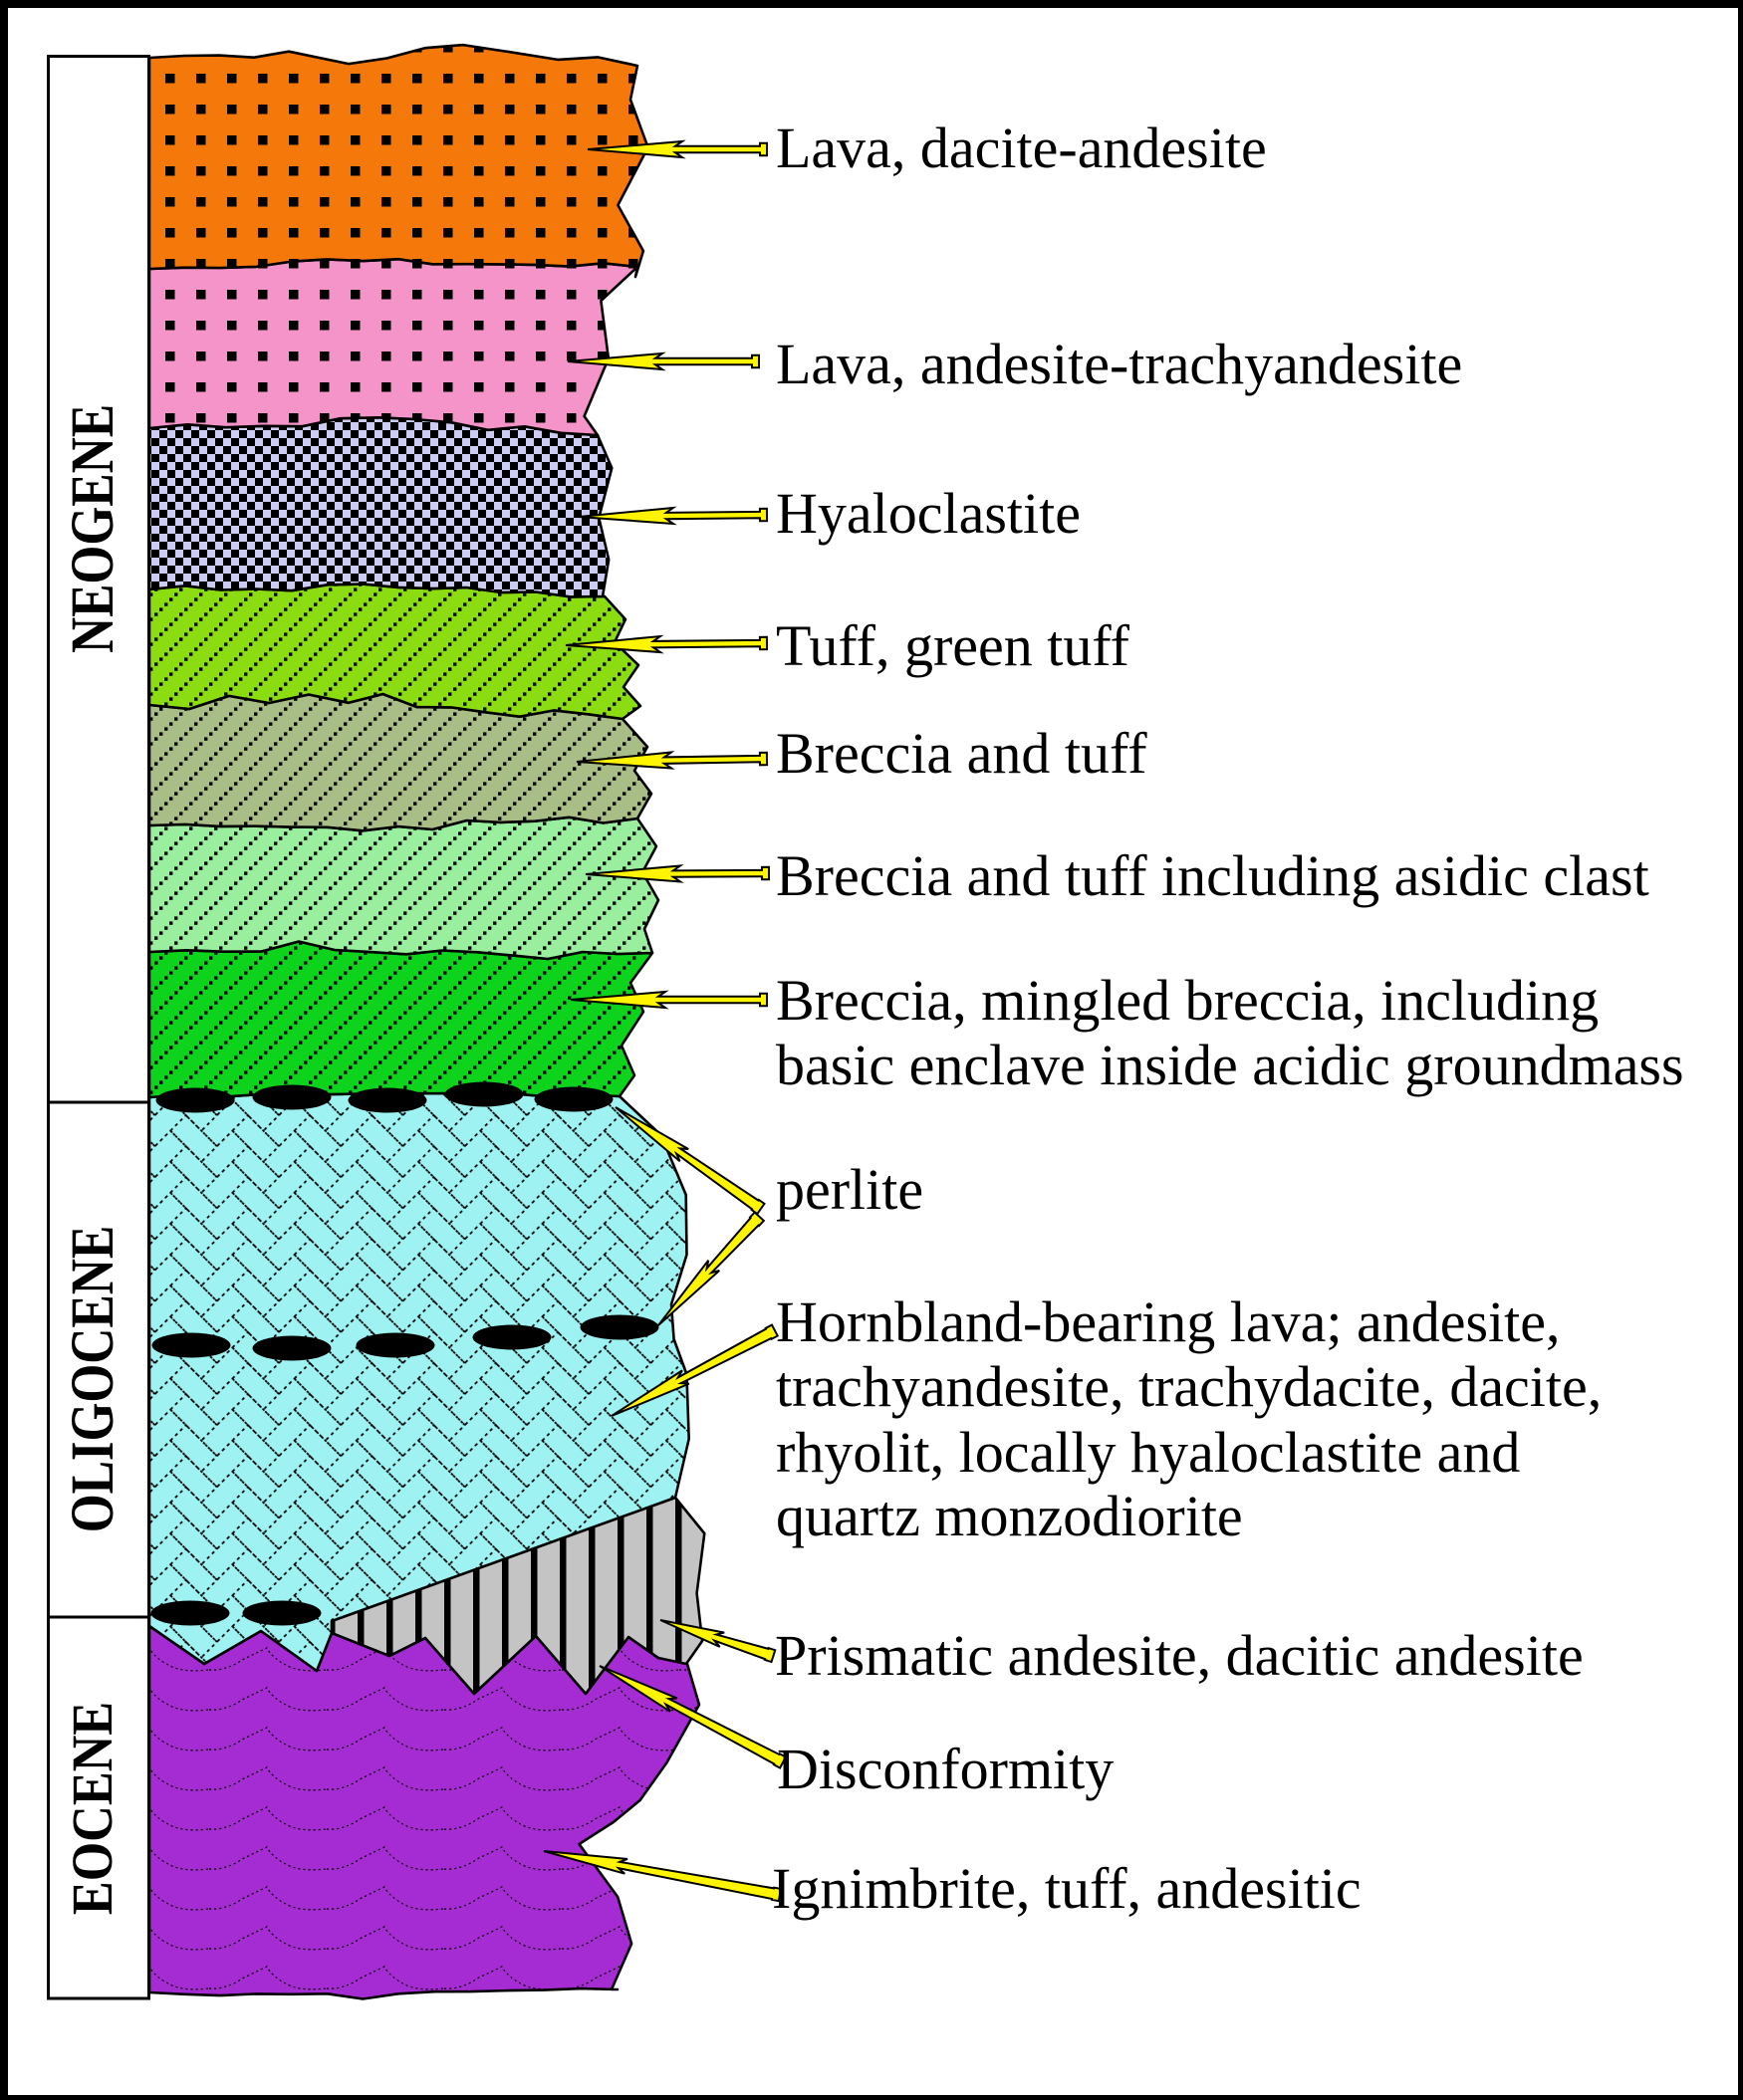  I want to click on svg-text: Hyaloclastite, so click(928, 513).